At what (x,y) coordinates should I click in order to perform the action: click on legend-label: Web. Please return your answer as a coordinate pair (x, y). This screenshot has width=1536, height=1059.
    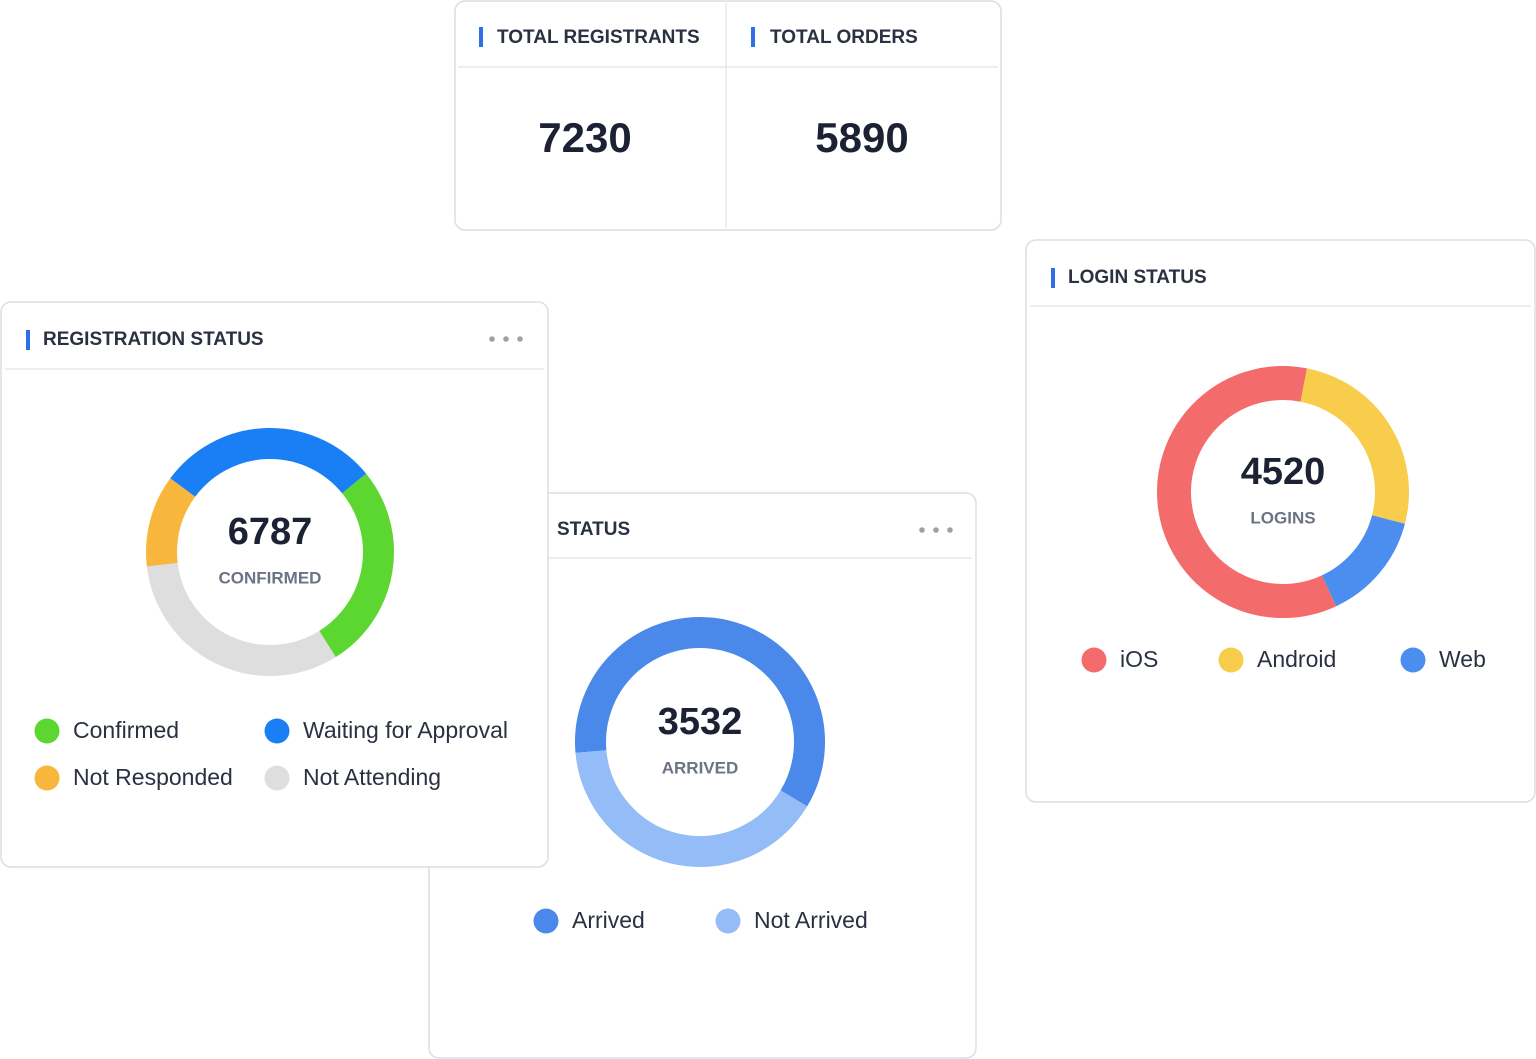
    Looking at the image, I should click on (1462, 659).